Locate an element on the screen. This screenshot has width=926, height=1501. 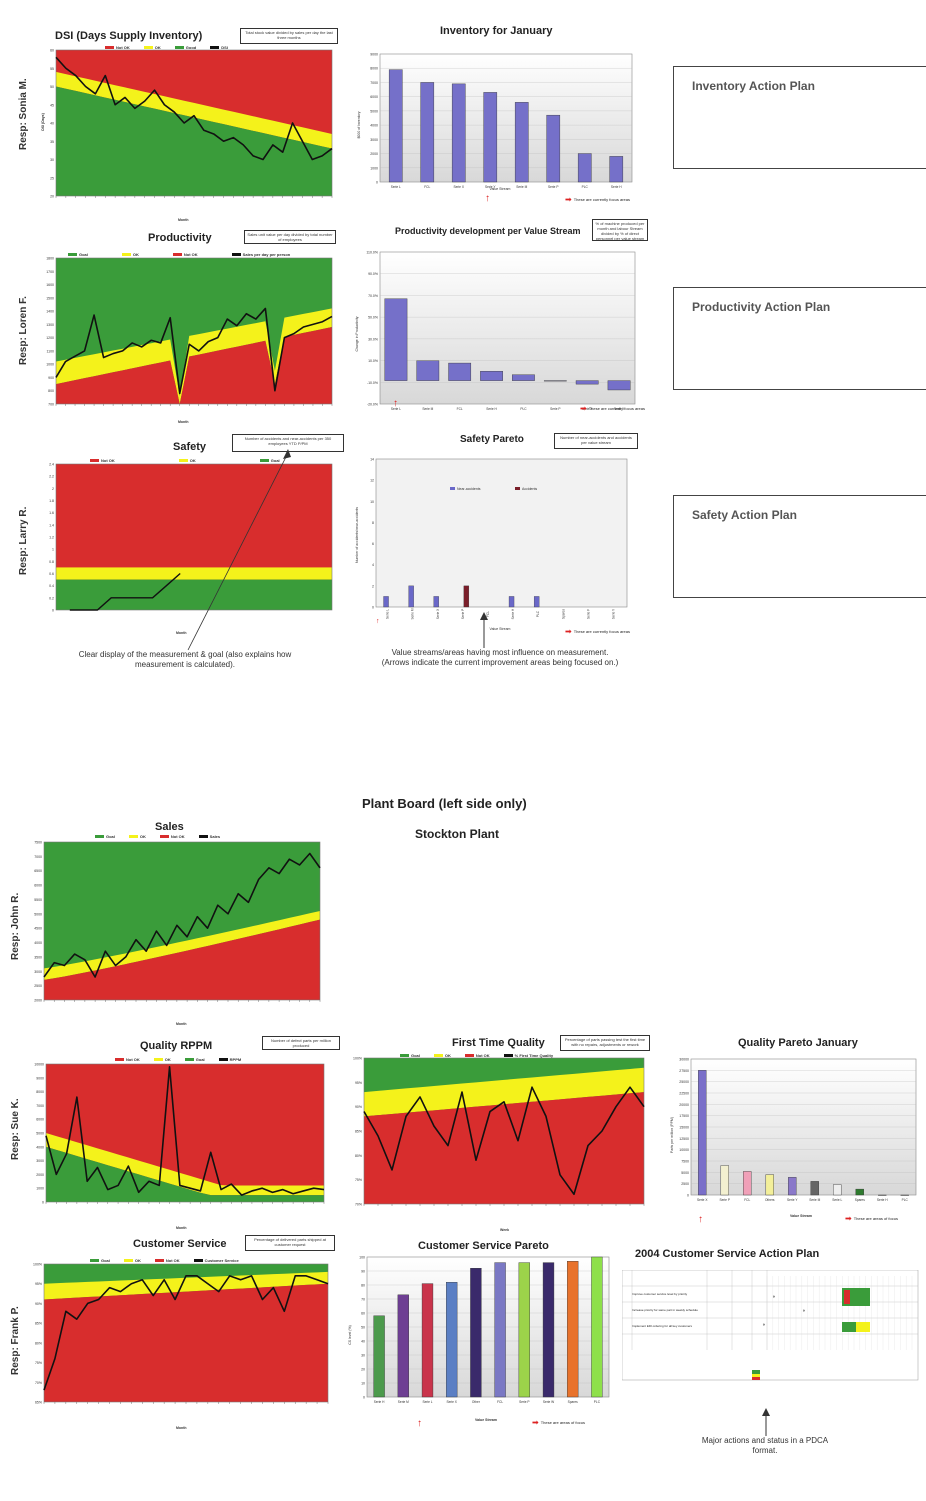
bar-near-accidents is located at coordinates (536, 602).